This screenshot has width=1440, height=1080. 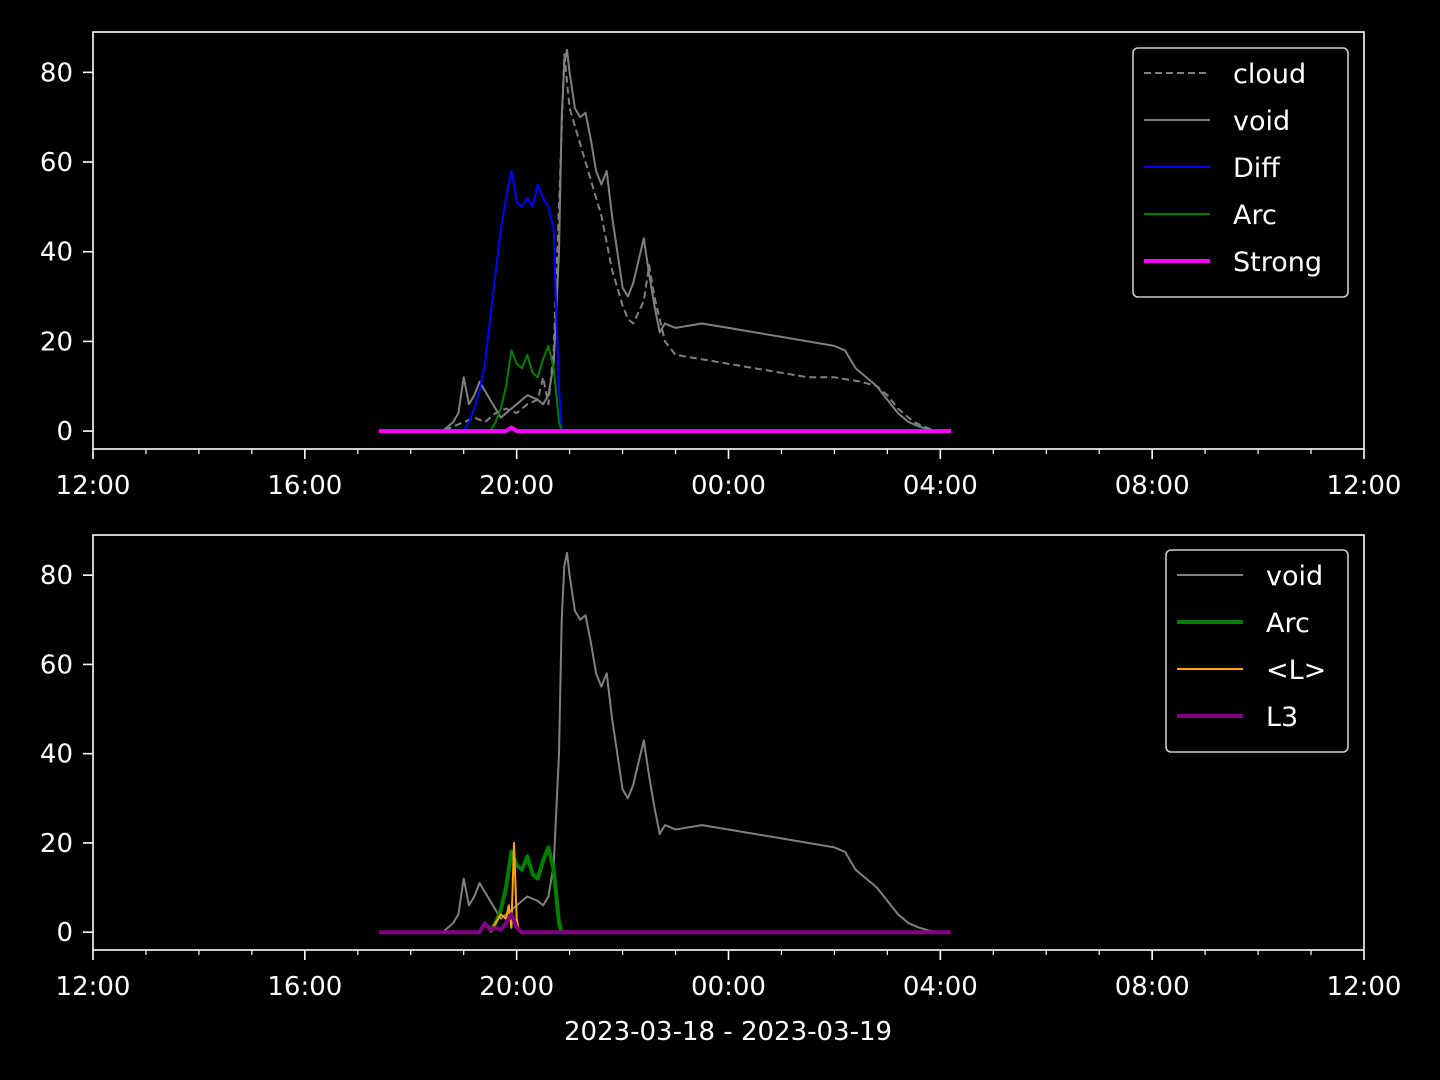 I want to click on legend: cloud void Diff Arc Strong, so click(x=1240, y=172).